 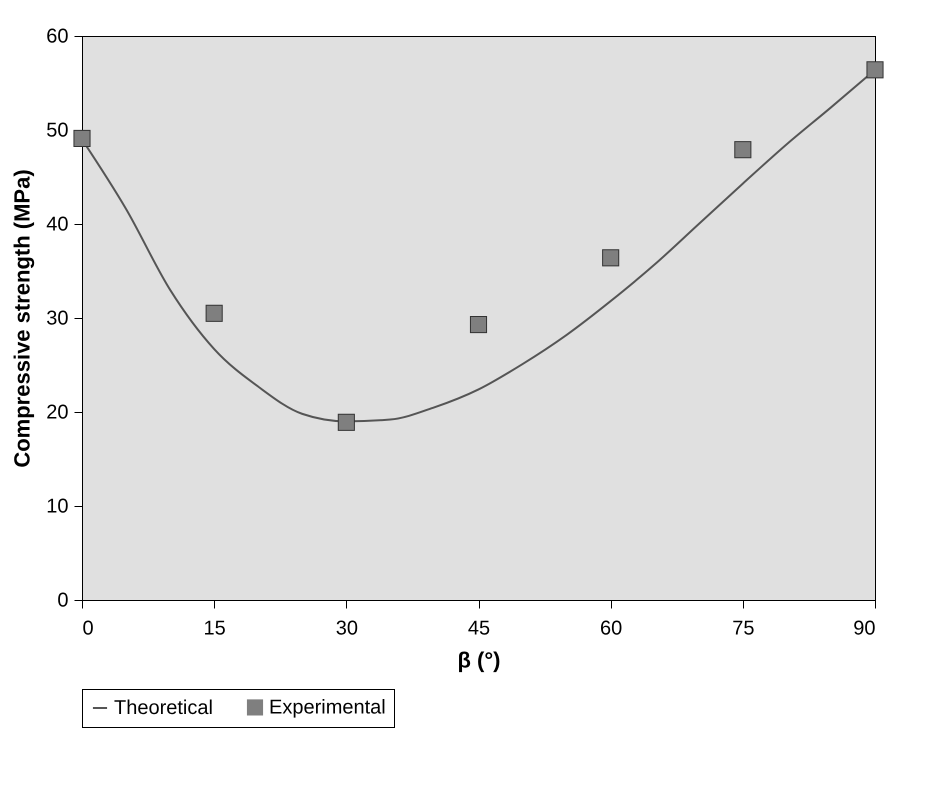 I want to click on x-tick-label: 45, so click(x=479, y=629).